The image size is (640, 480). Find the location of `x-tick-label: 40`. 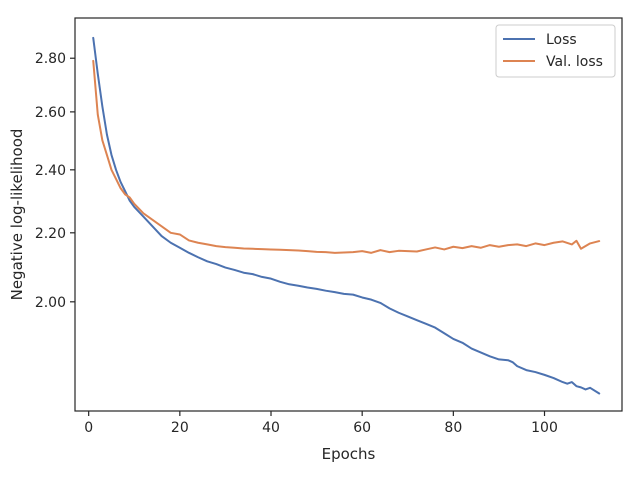

x-tick-label: 40 is located at coordinates (271, 428).